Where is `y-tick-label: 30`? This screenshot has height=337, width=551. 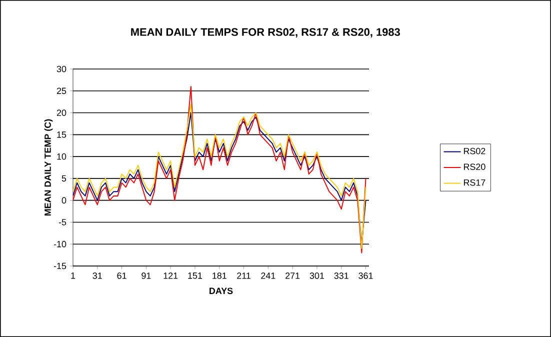 y-tick-label: 30 is located at coordinates (61, 69).